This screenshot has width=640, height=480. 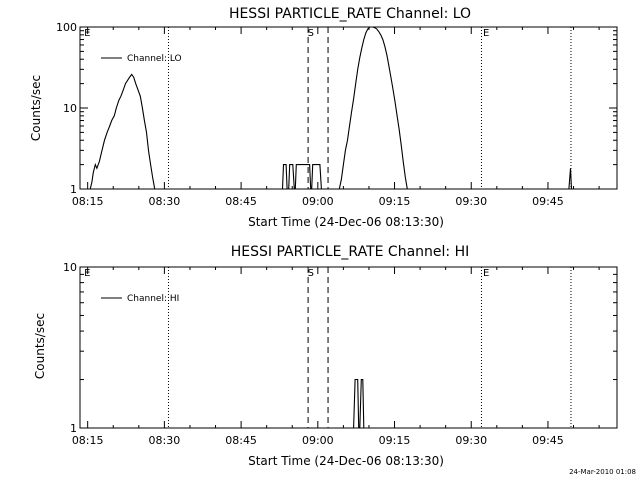 I want to click on x-tick-label-lo: 09:15, so click(x=395, y=201).